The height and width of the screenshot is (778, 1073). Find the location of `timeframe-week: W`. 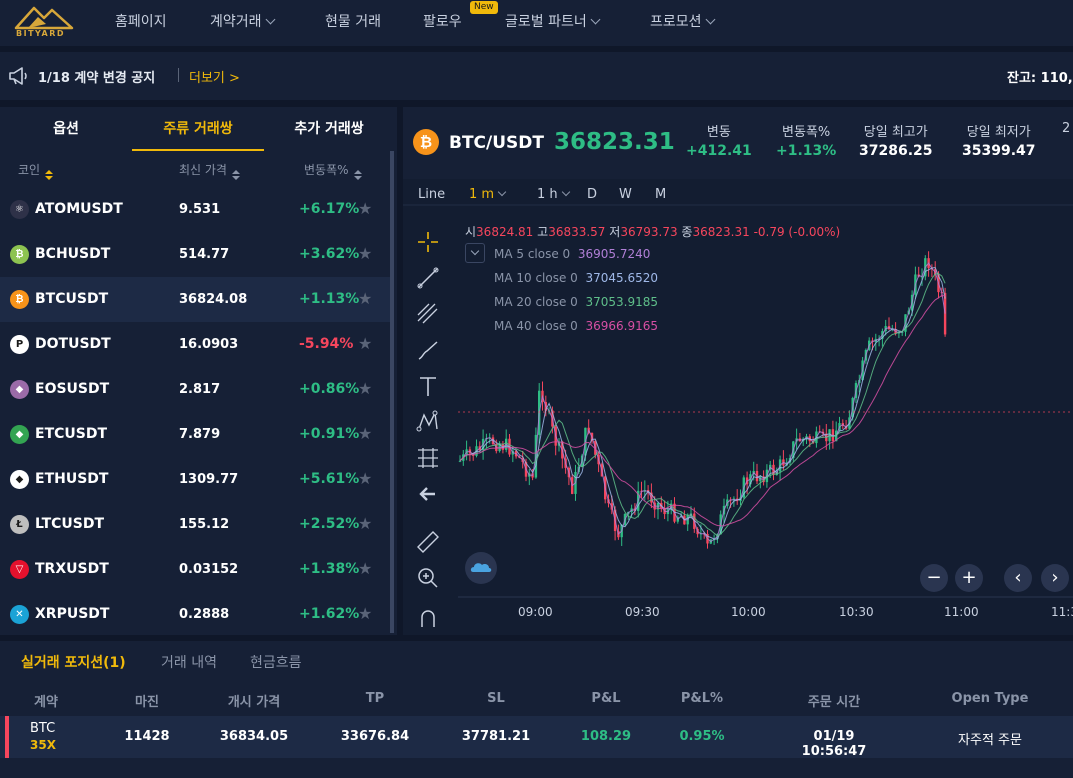

timeframe-week: W is located at coordinates (625, 194).